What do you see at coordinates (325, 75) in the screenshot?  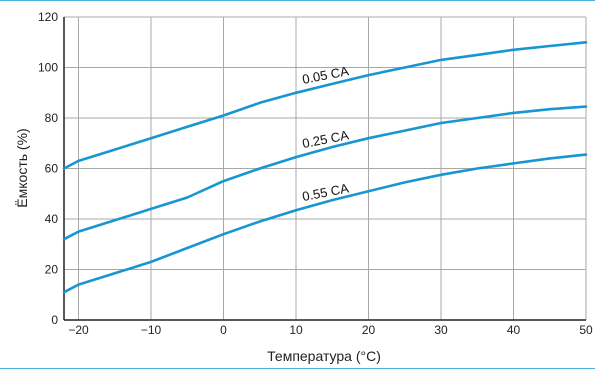 I see `series-label: 0.05 CA` at bounding box center [325, 75].